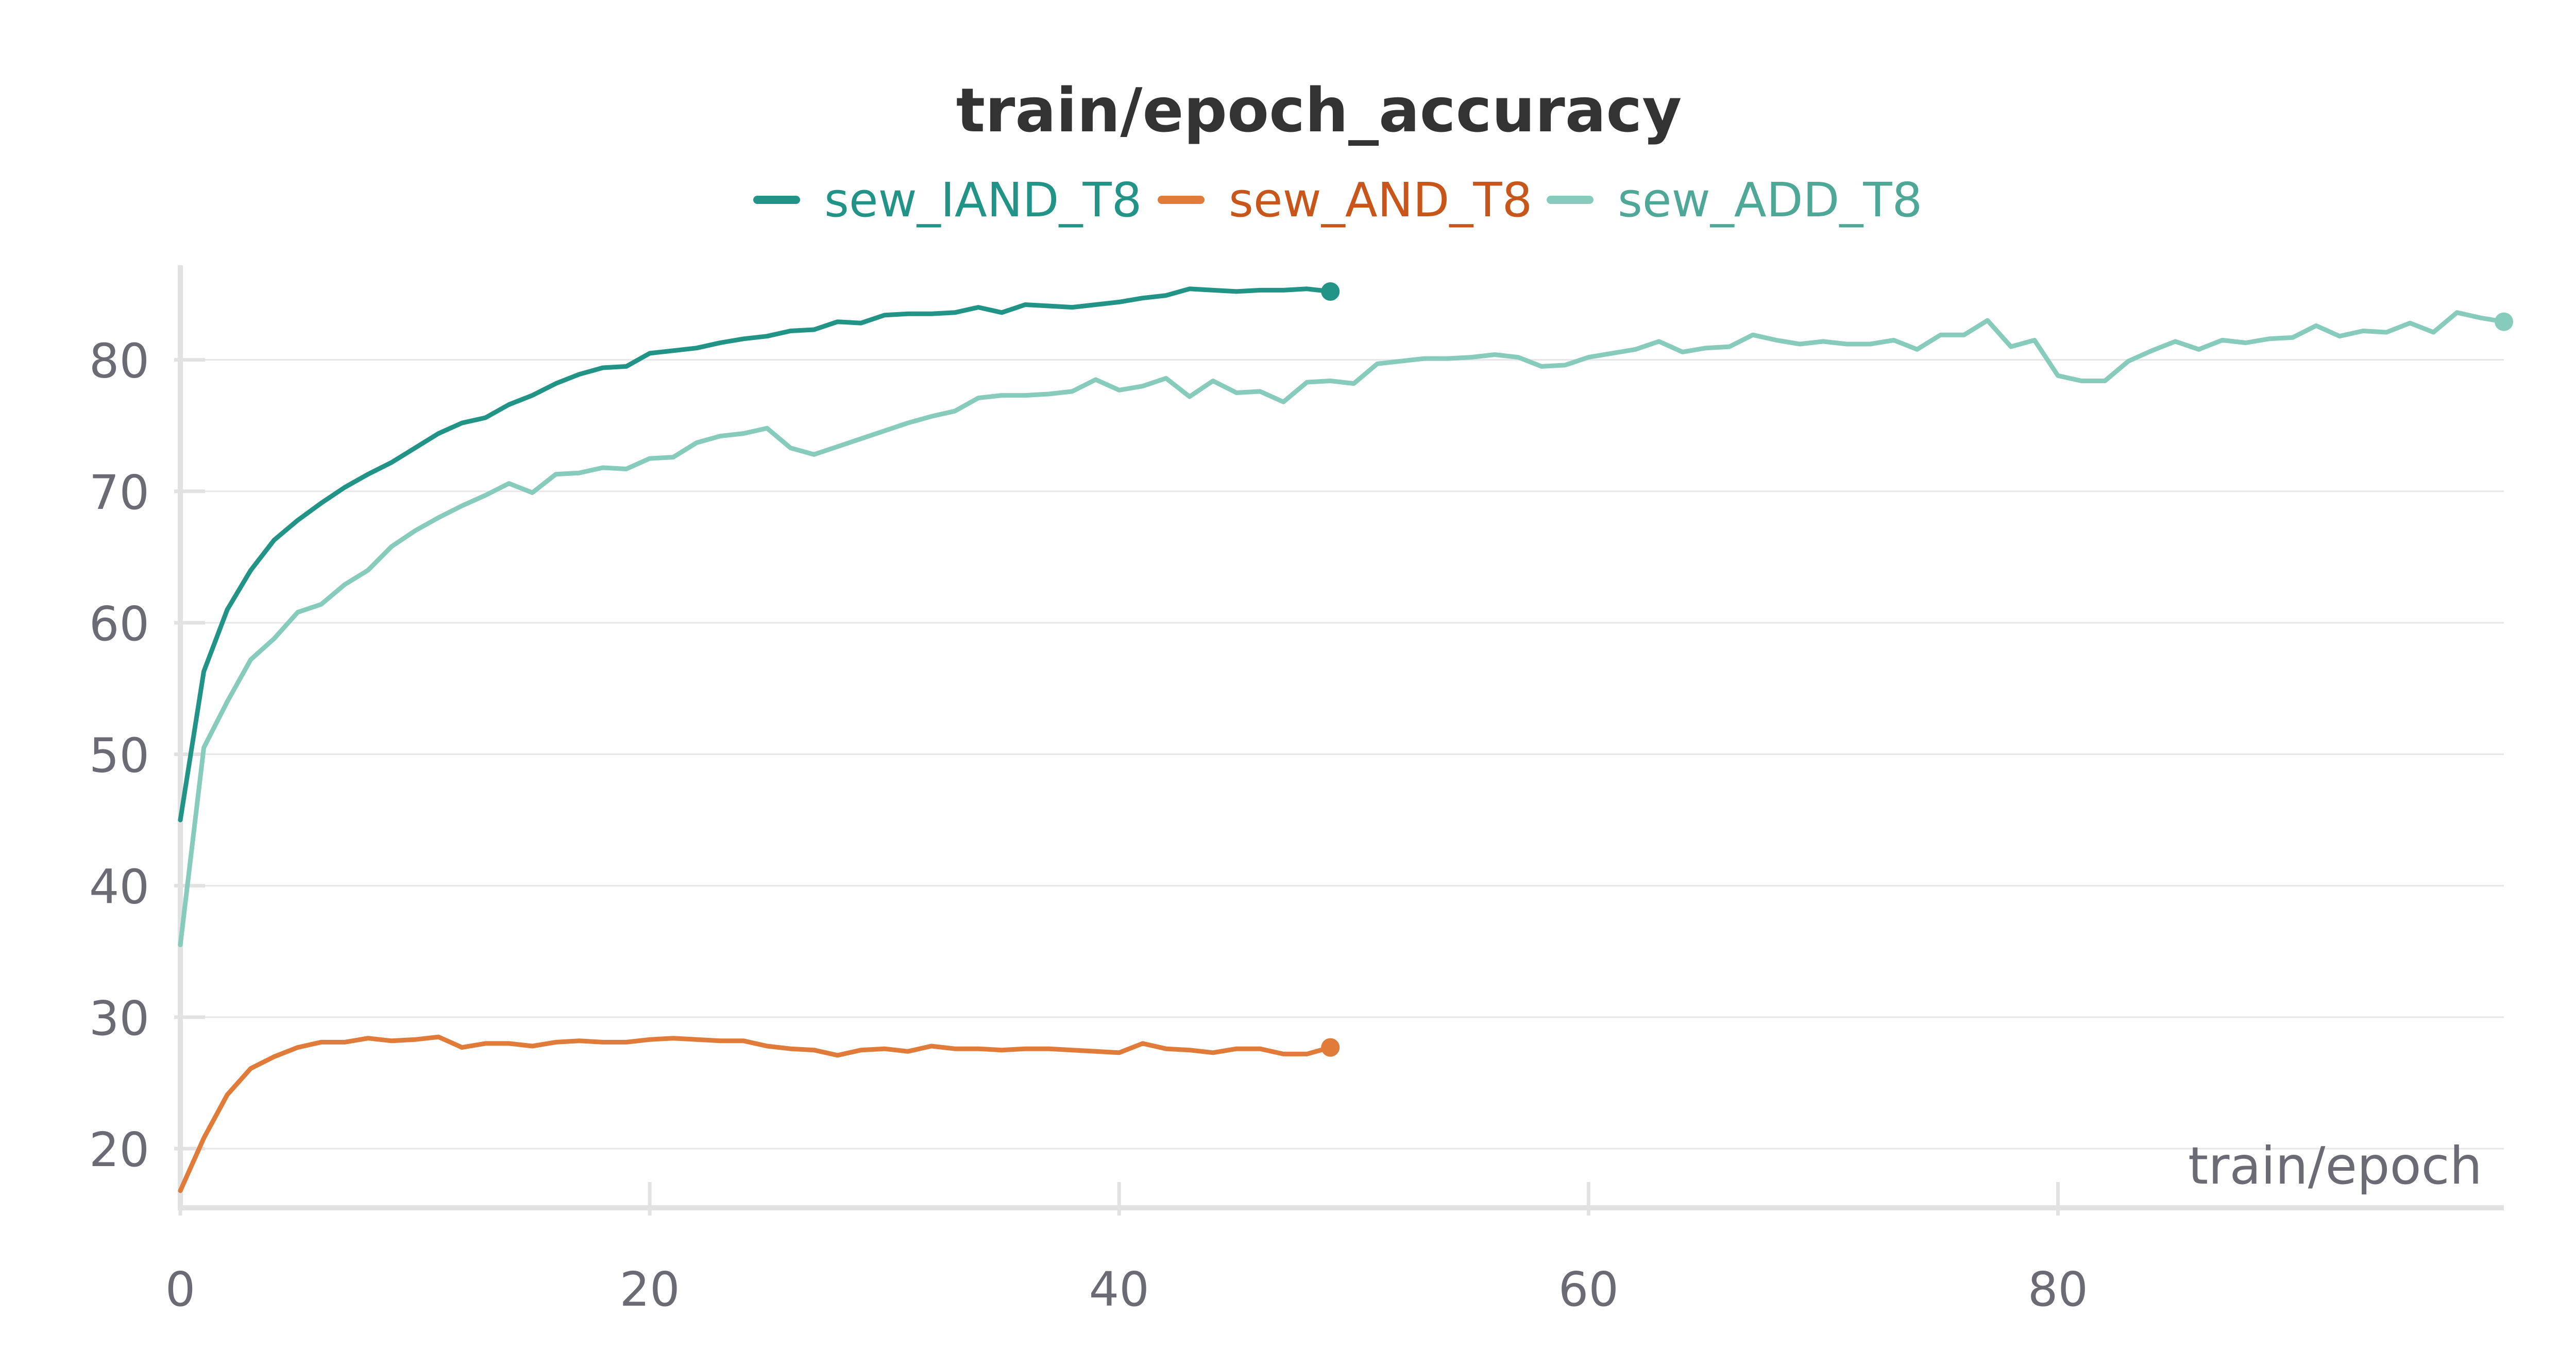 The height and width of the screenshot is (1368, 2576). Describe the element at coordinates (1588, 1289) in the screenshot. I see `x-tick-label: 60` at that location.